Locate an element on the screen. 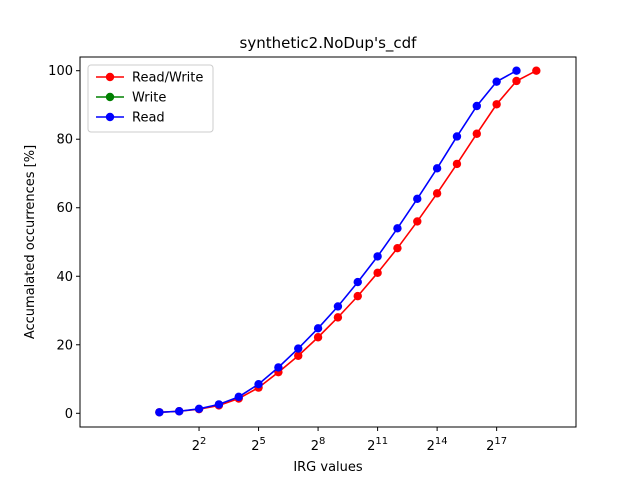 The width and height of the screenshot is (640, 480). y-tick-label: 80 is located at coordinates (64, 140).